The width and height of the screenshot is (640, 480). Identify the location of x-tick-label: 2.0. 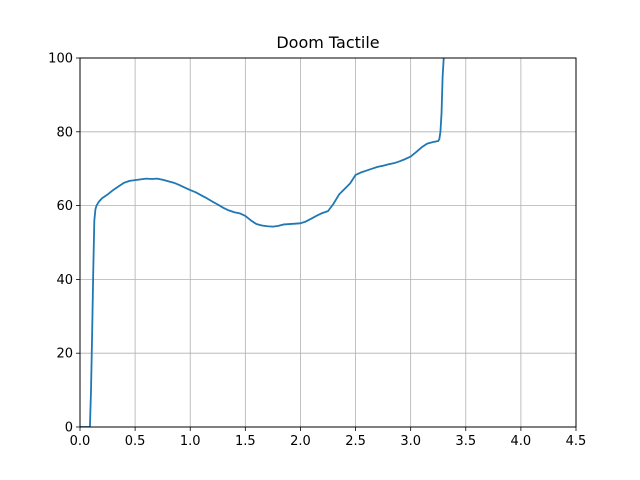
(300, 441).